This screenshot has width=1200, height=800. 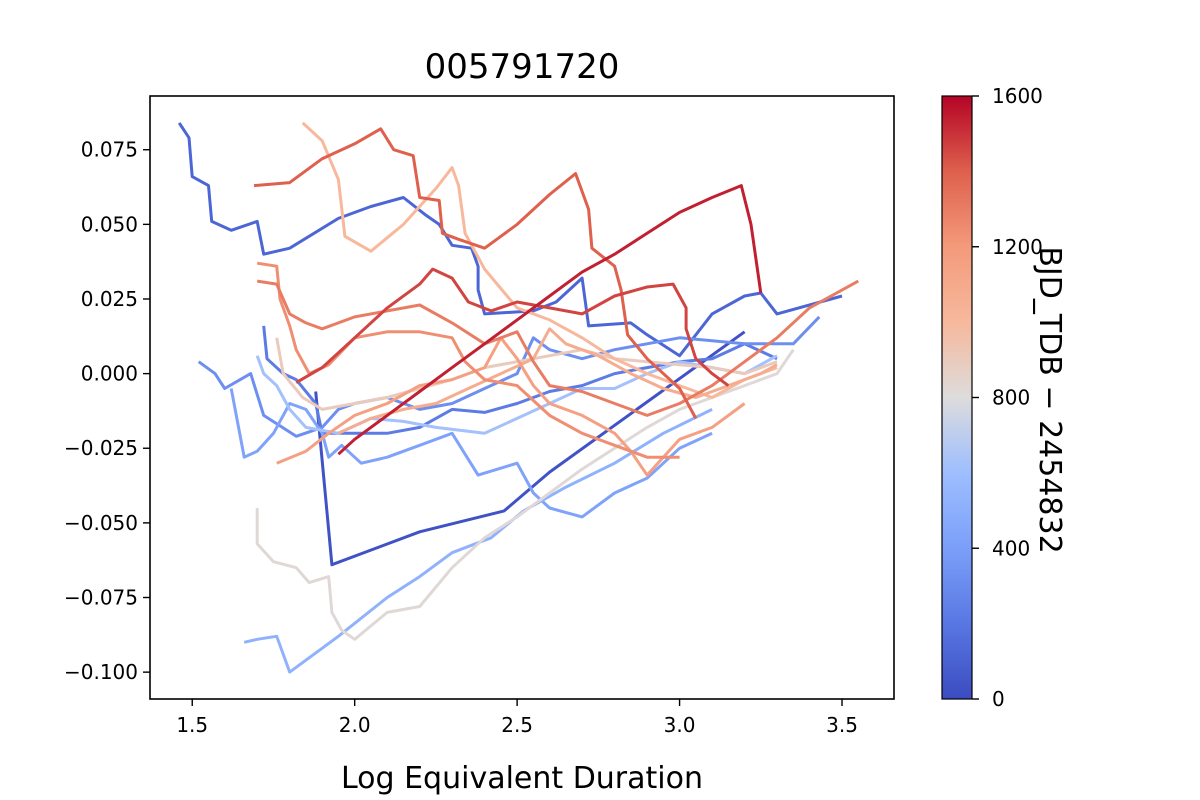 What do you see at coordinates (101, 598) in the screenshot?
I see `y-tick-label: −0.075` at bounding box center [101, 598].